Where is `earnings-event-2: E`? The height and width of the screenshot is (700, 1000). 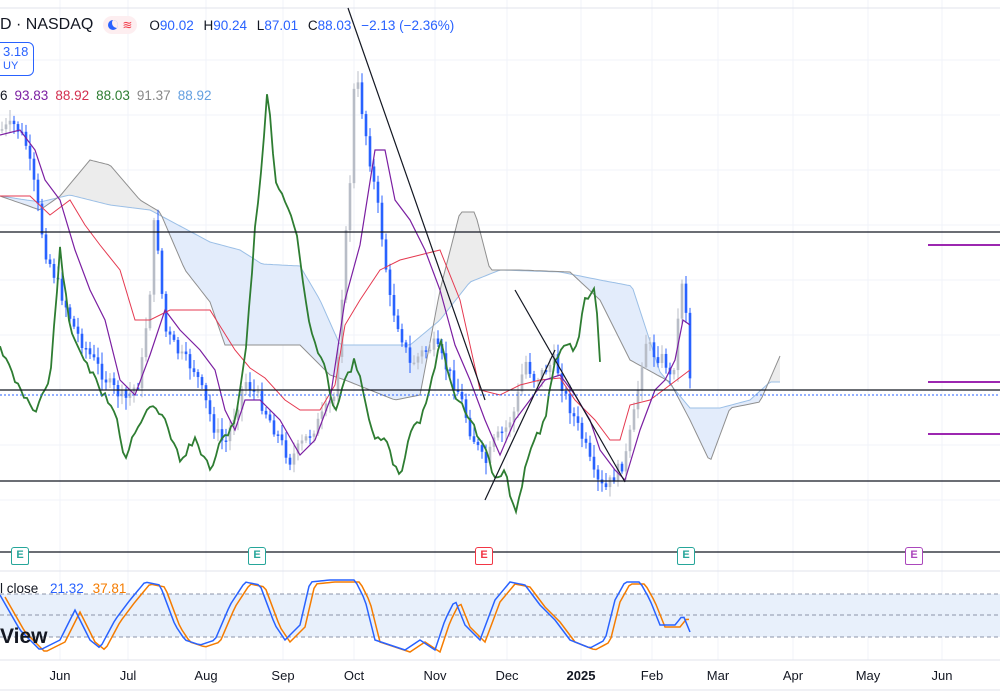
earnings-event-2: E is located at coordinates (484, 556).